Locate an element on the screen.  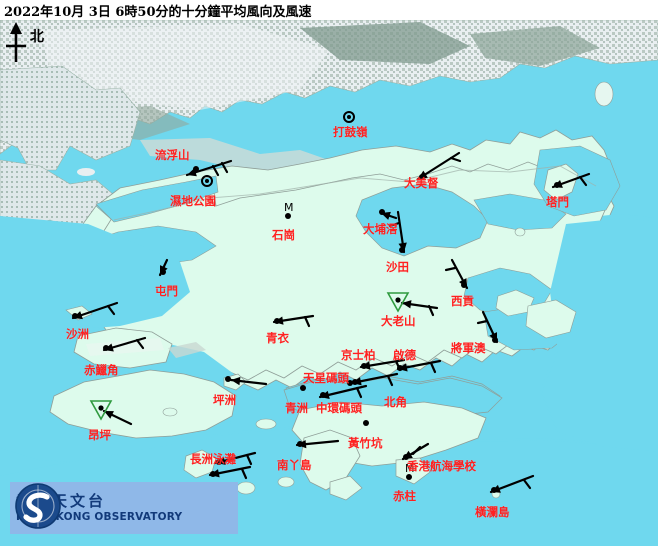
station-label-21: 中環碼頭 is located at coordinates (339, 408).